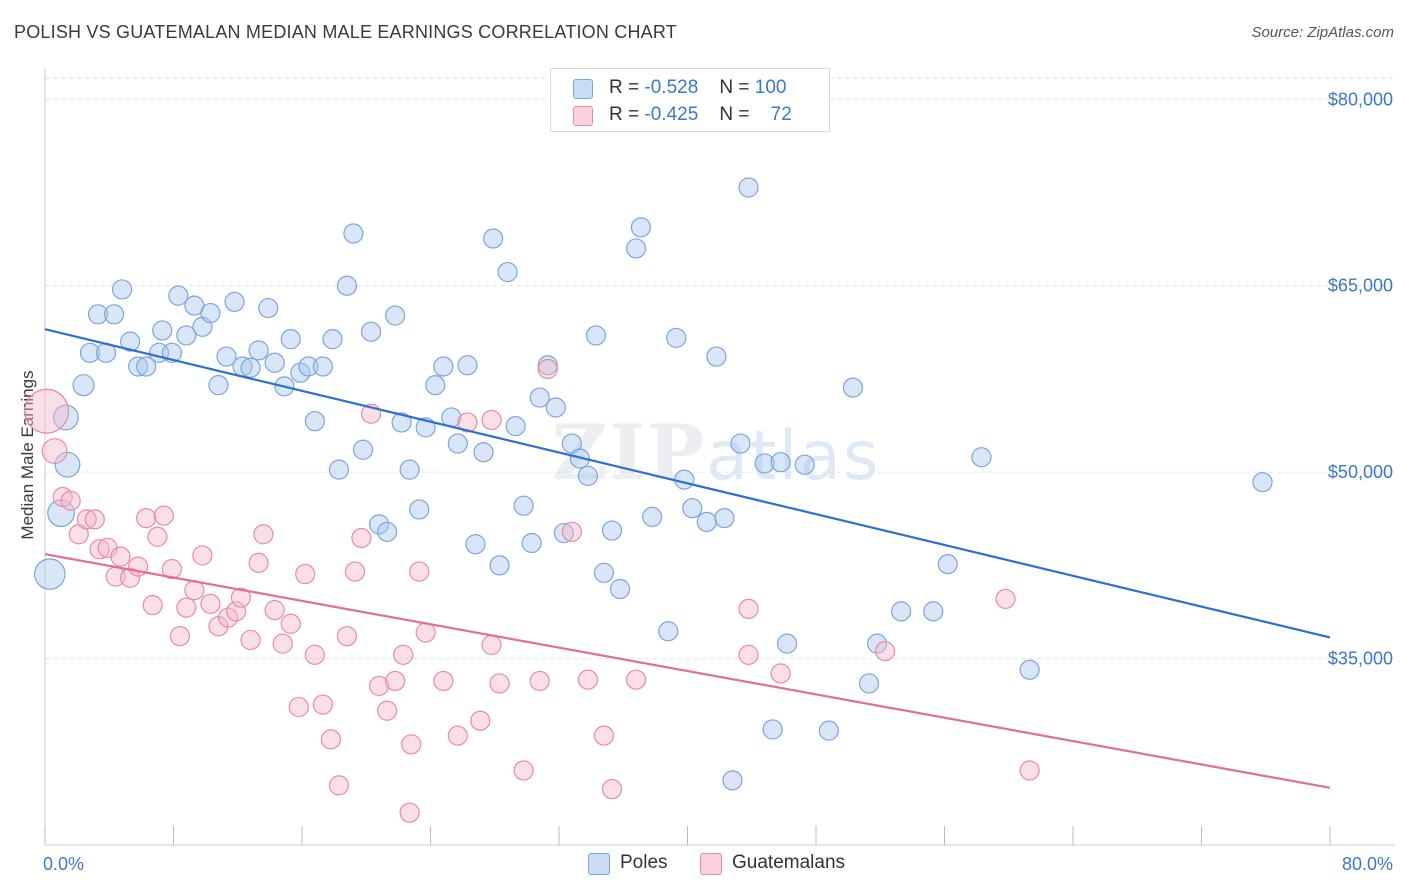  Describe the element at coordinates (644, 862) in the screenshot. I see `legend-label-poles: Poles` at that location.